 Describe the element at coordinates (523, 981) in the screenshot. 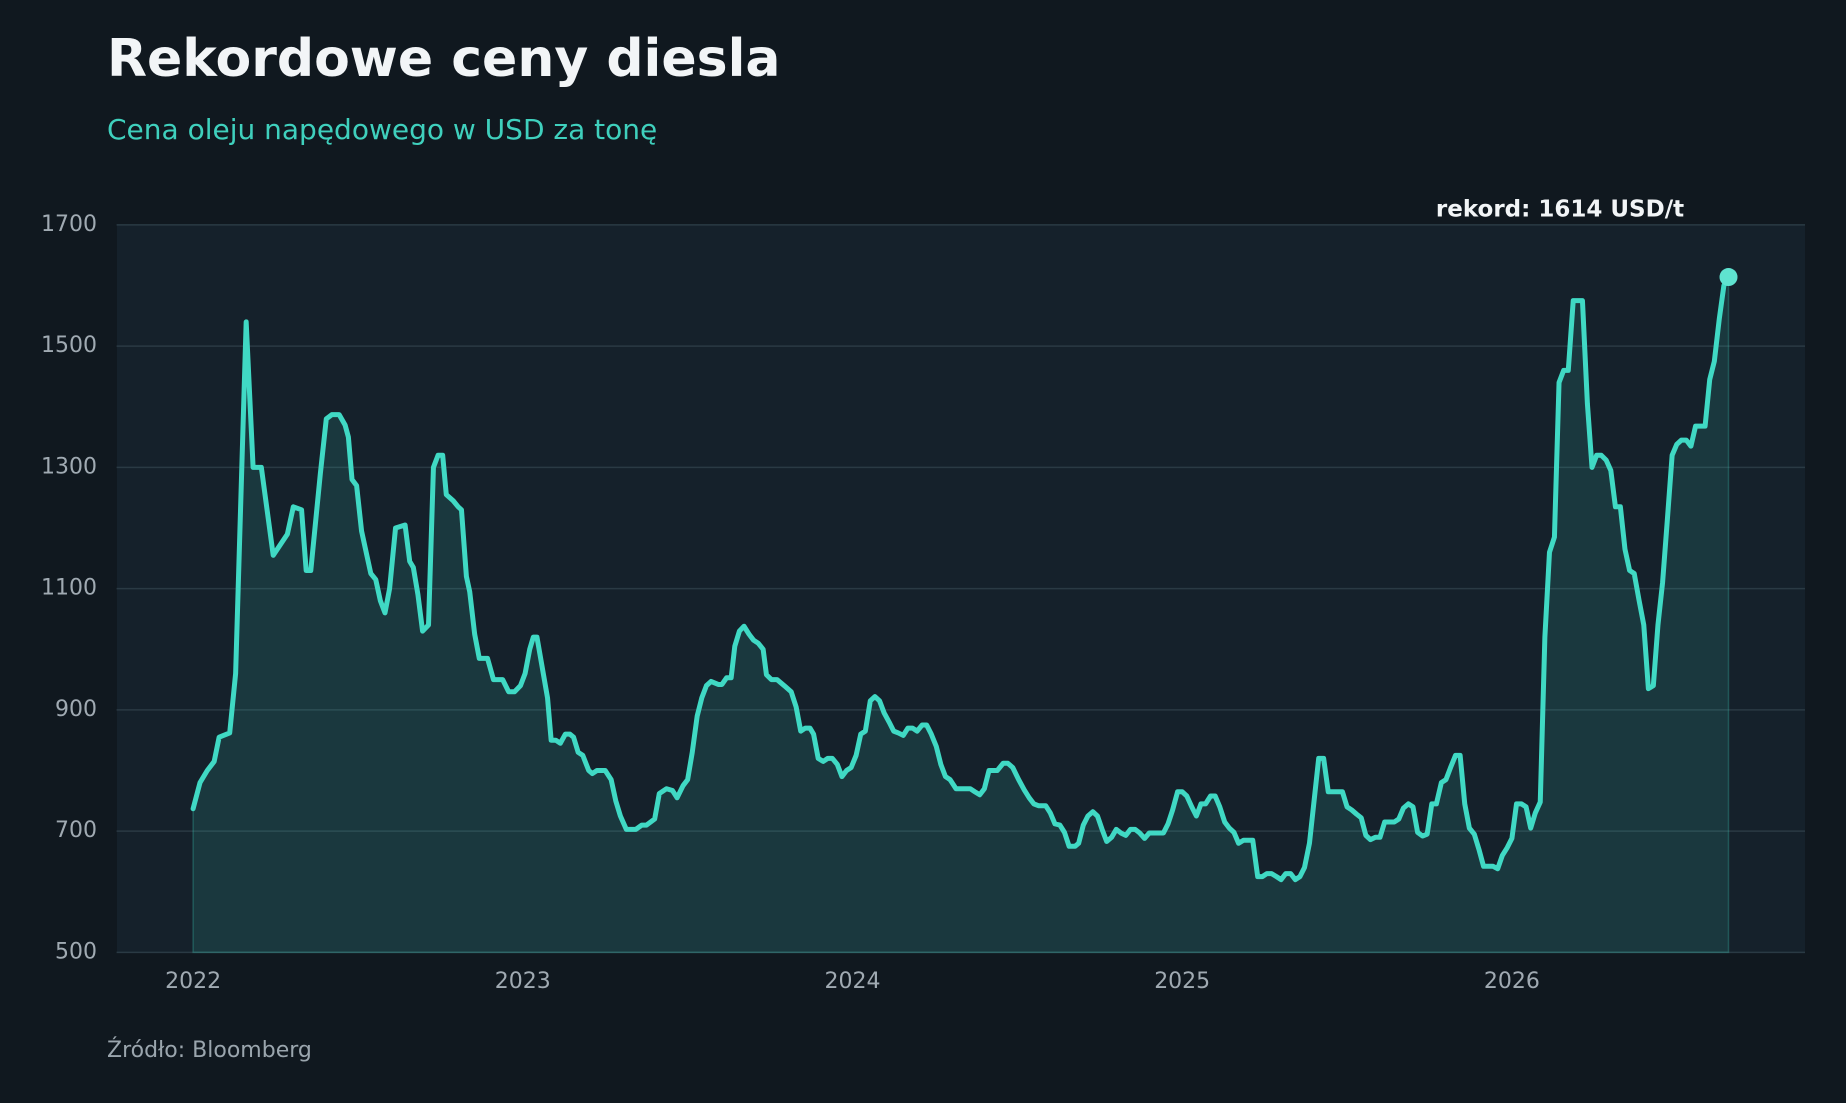

I see `x-tick-label: 2023` at that location.